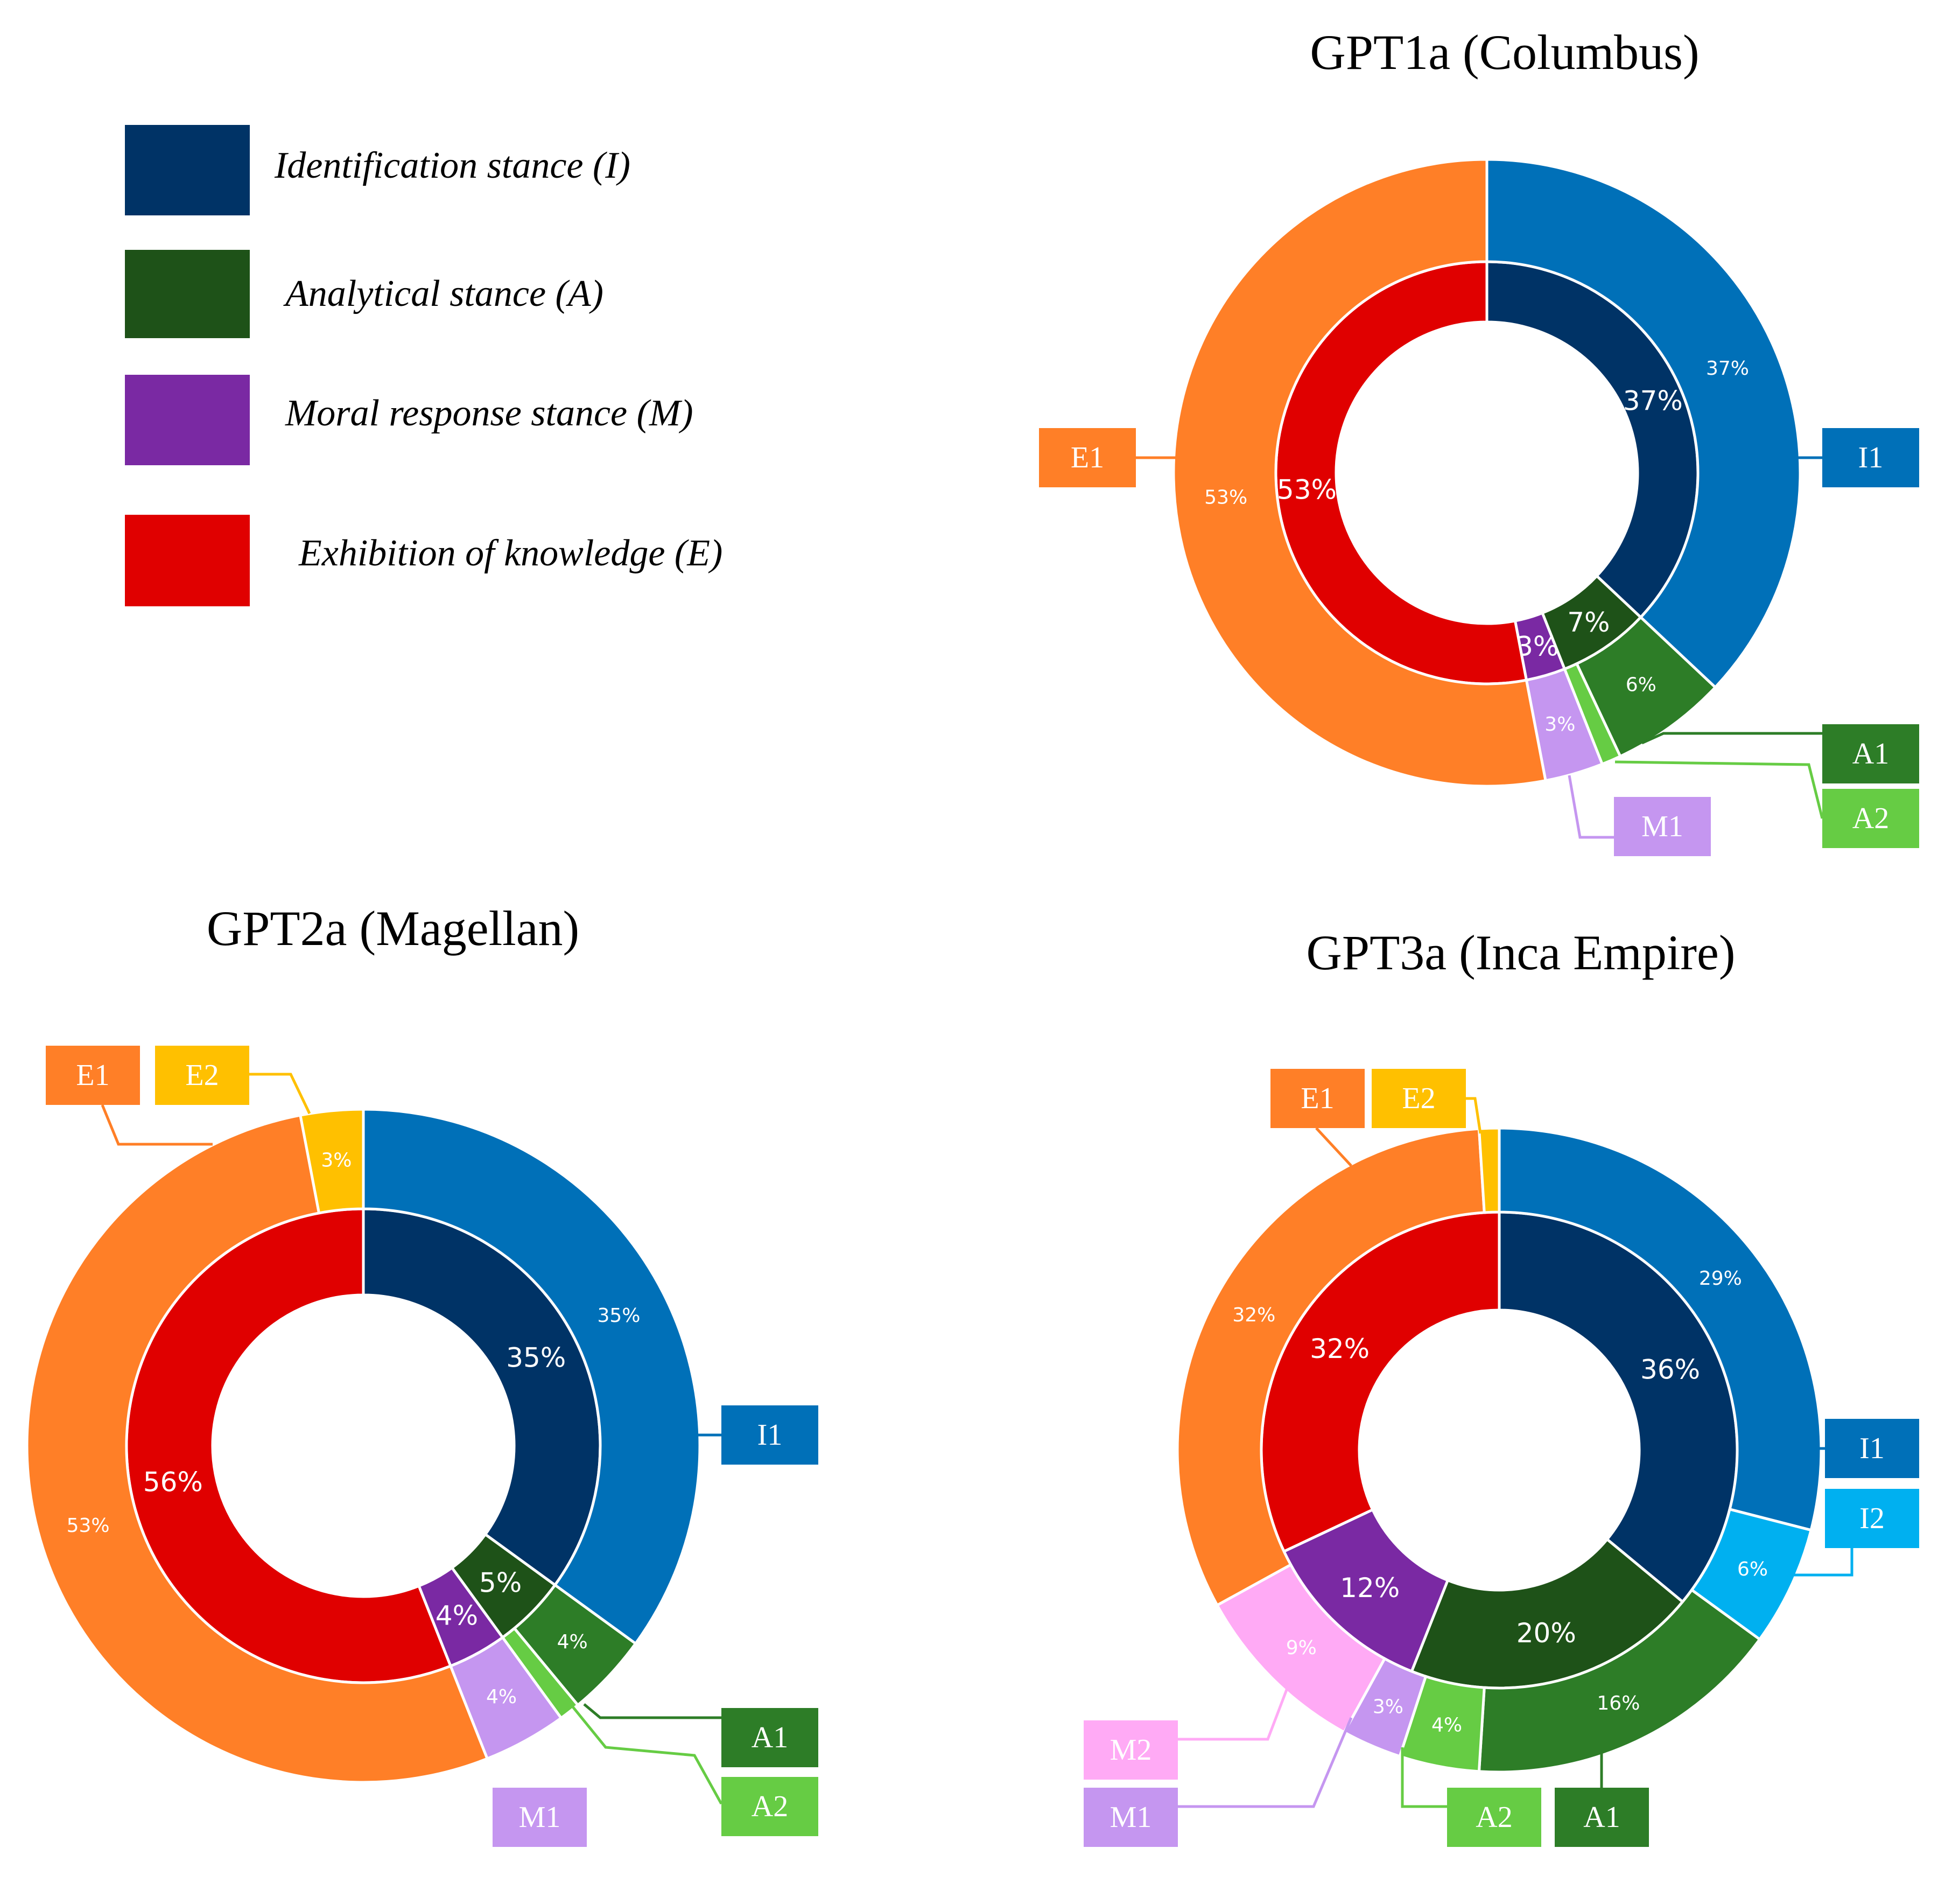 The height and width of the screenshot is (1904, 1959). What do you see at coordinates (1307, 490) in the screenshot?
I see `inner-value-label-e: 53%` at bounding box center [1307, 490].